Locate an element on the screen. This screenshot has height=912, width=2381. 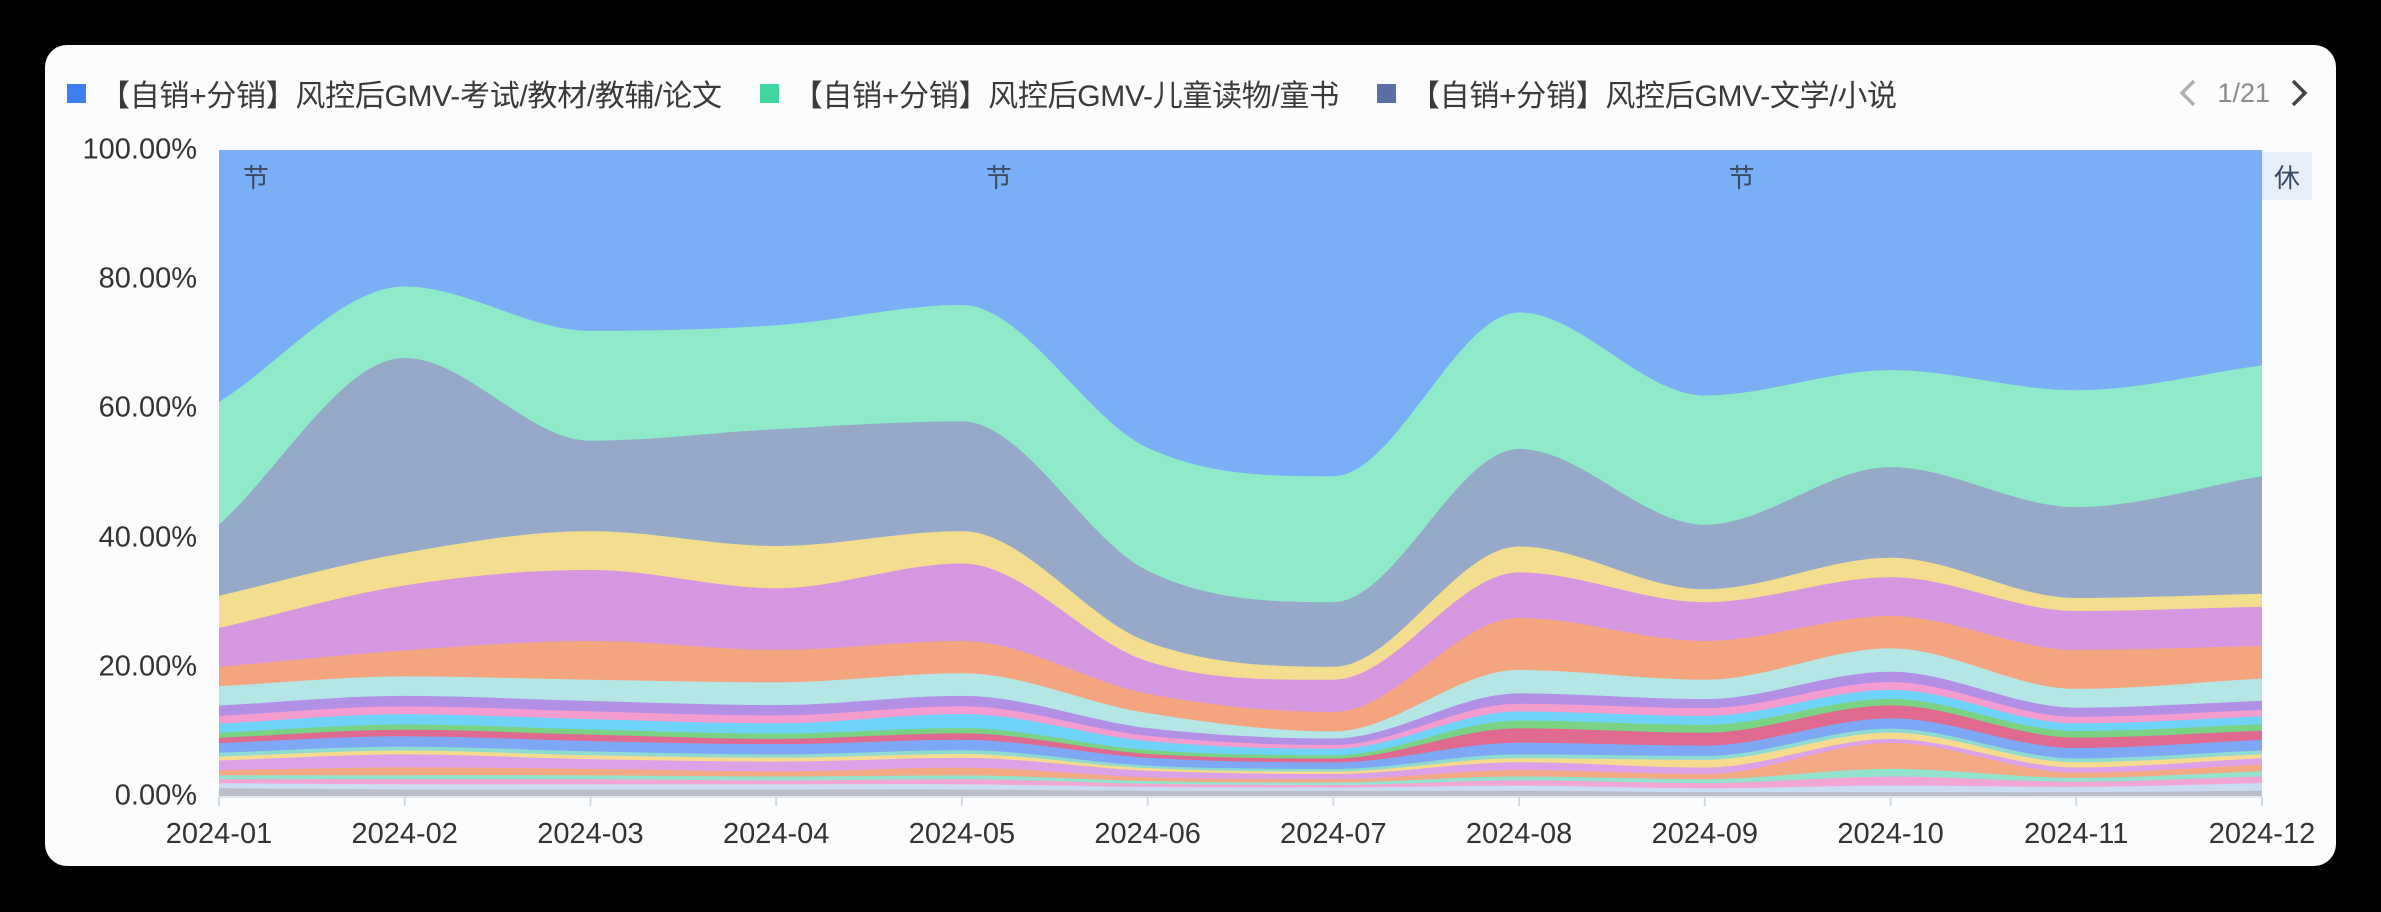
legend-item-children-books: 【自销+分销】风控后GMV-儿童读物/童书 is located at coordinates (1049, 93).